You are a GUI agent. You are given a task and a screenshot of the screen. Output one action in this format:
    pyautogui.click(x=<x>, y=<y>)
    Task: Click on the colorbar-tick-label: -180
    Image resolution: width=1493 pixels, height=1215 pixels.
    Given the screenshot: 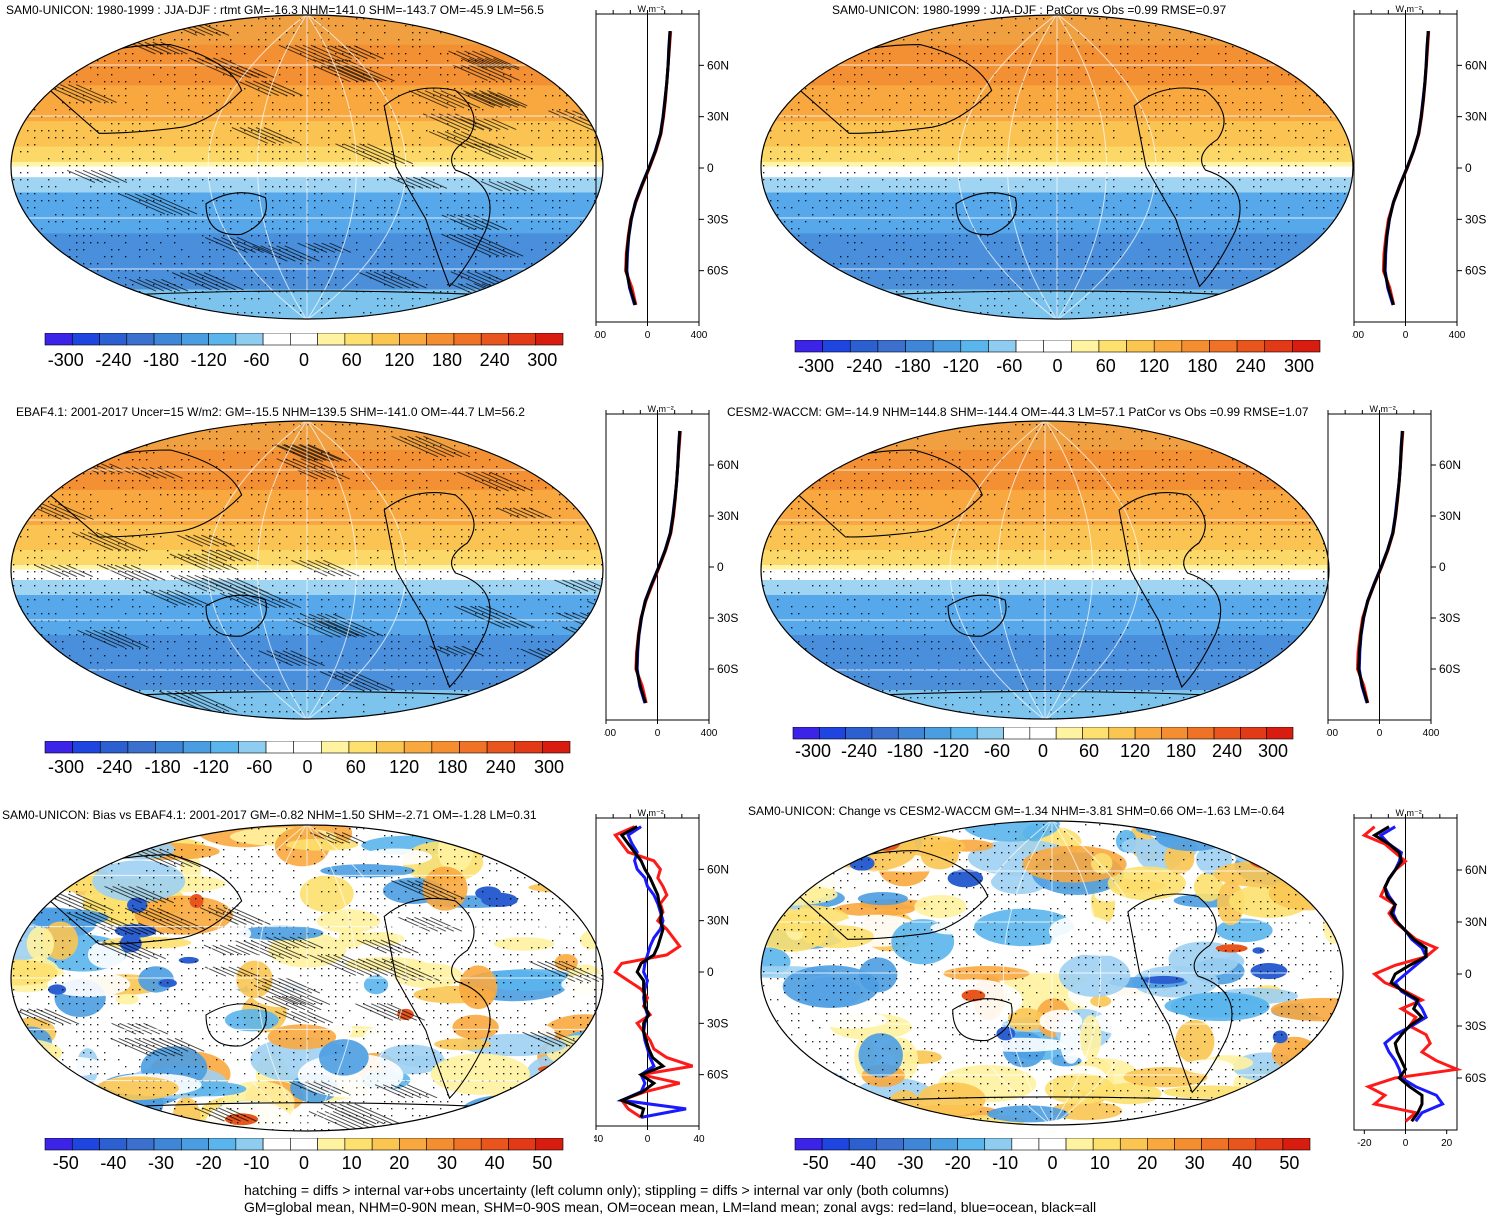 What is the action you would take?
    pyautogui.click(x=161, y=360)
    